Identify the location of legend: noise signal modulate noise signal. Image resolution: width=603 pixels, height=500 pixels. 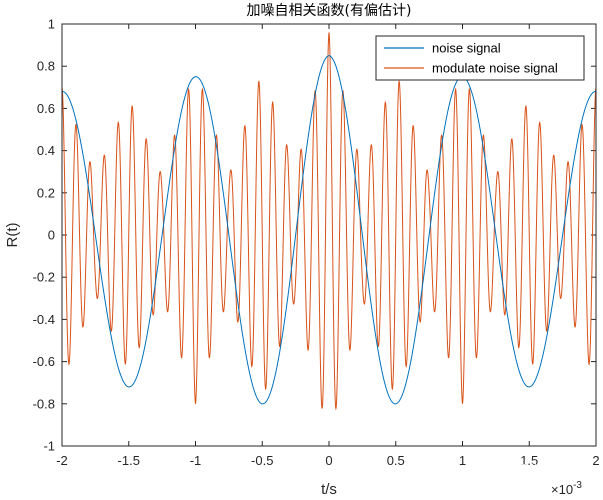
(480, 58).